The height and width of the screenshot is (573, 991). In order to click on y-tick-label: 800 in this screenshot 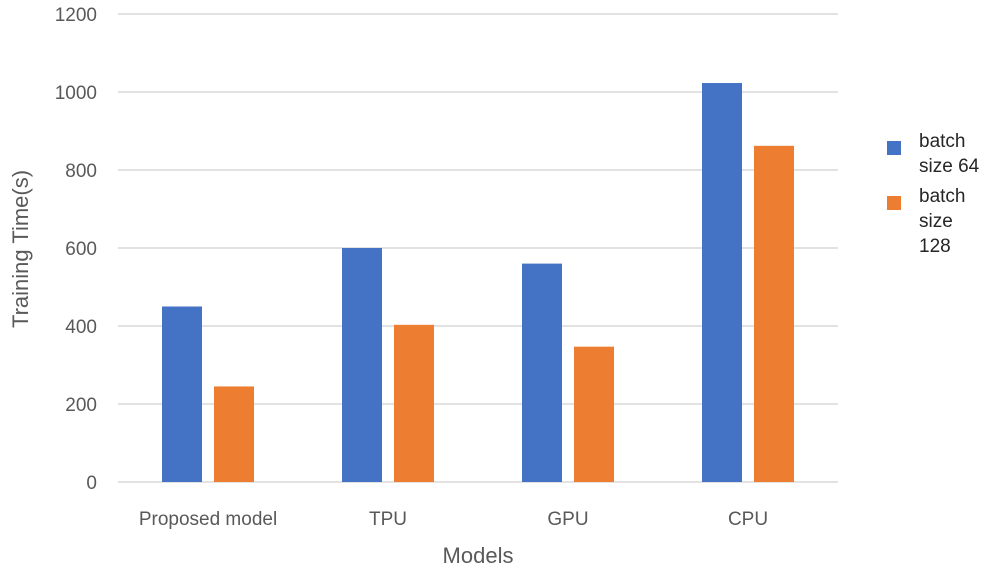, I will do `click(81, 171)`.